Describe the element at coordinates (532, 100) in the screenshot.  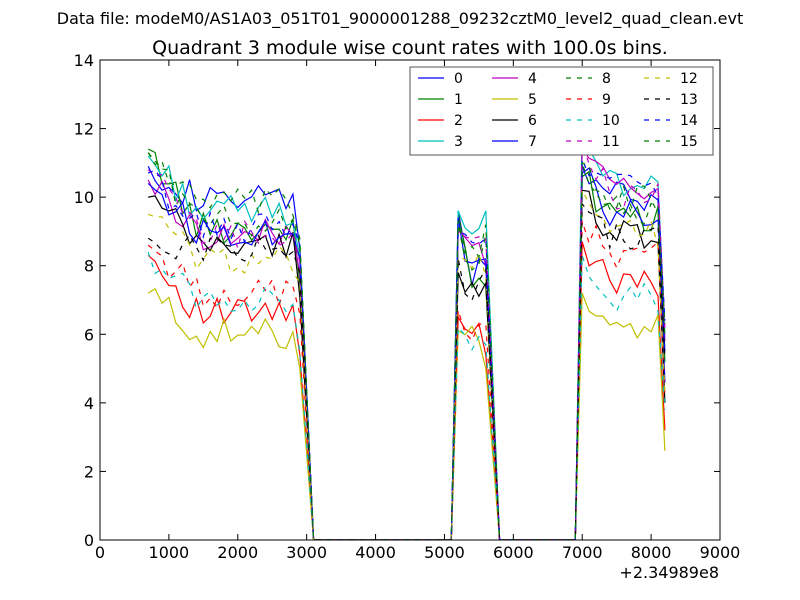
I see `legend-label-5: 5` at that location.